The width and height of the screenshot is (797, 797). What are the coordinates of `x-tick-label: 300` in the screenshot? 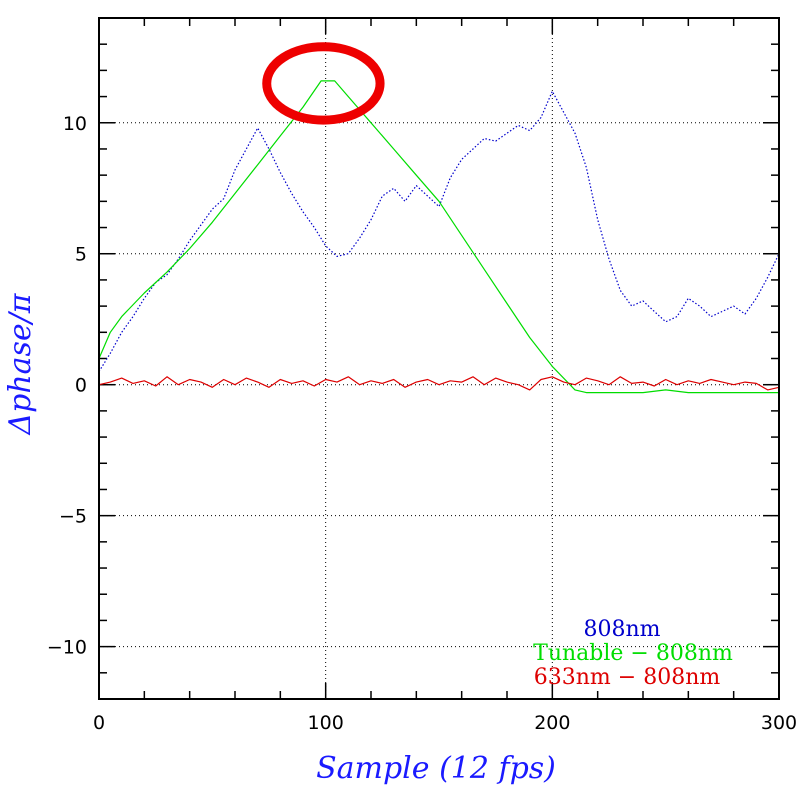 It's located at (779, 723).